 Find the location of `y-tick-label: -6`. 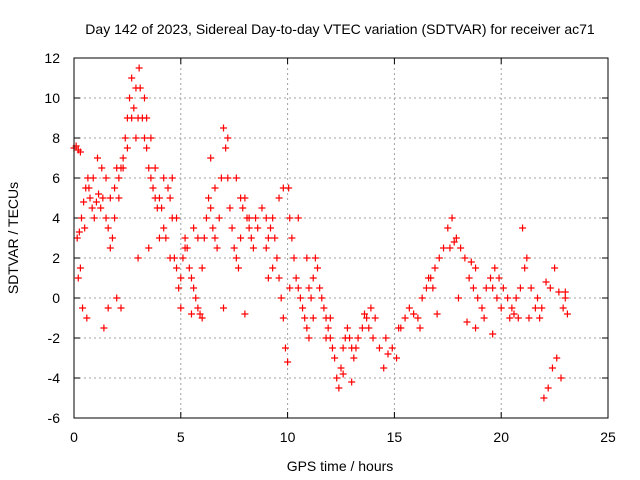

y-tick-label: -6 is located at coordinates (54, 418).